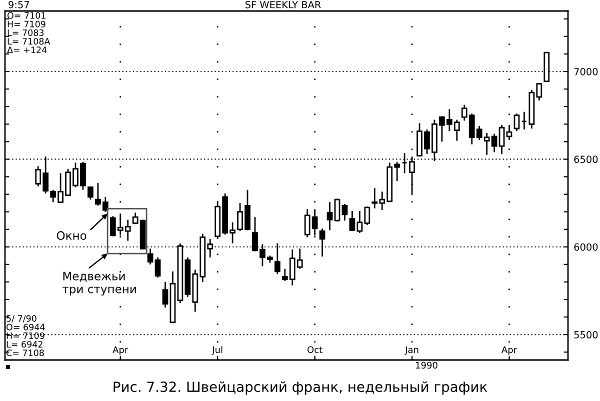  Describe the element at coordinates (586, 247) in the screenshot. I see `y-tick-label: 6000` at that location.